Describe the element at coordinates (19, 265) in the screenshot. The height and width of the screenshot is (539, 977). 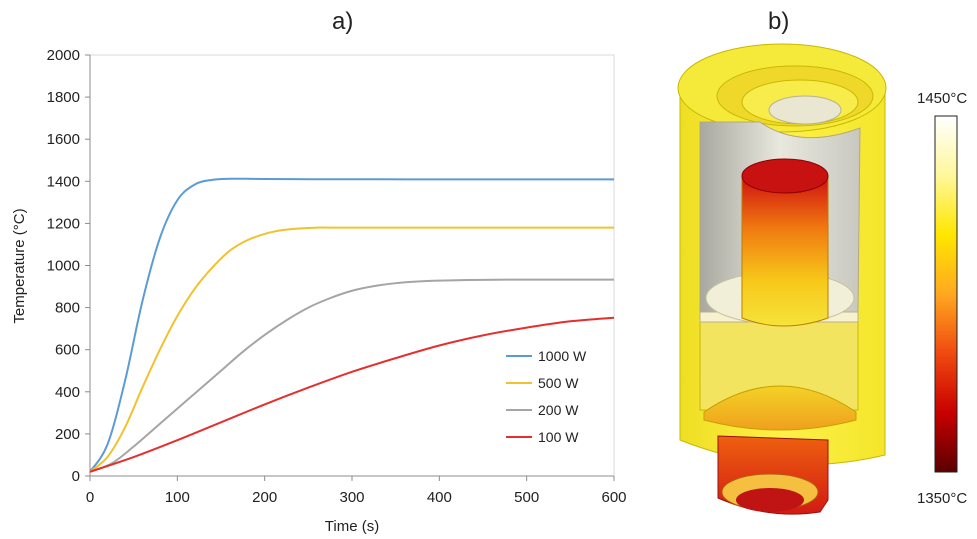
I see `y-axis-title: Temperature (°C)` at that location.